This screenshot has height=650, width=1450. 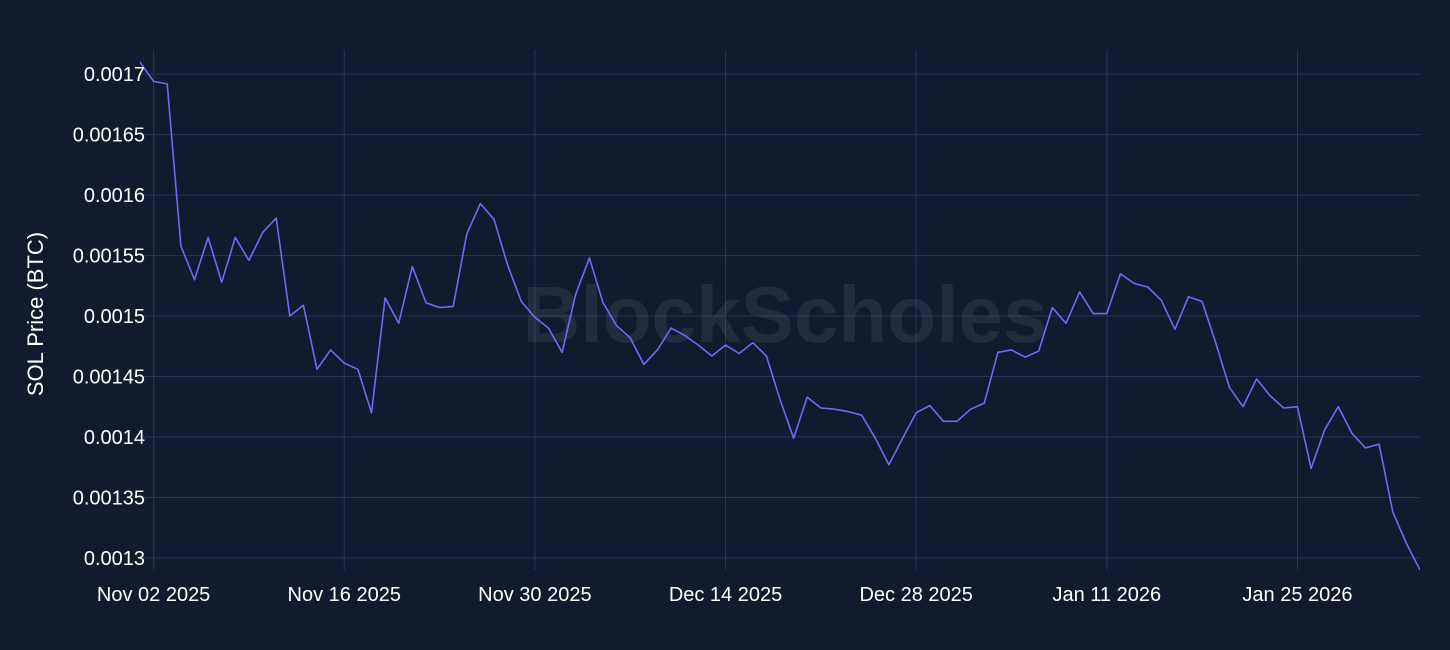 What do you see at coordinates (114, 317) in the screenshot?
I see `y-tick-label: 0.0015` at bounding box center [114, 317].